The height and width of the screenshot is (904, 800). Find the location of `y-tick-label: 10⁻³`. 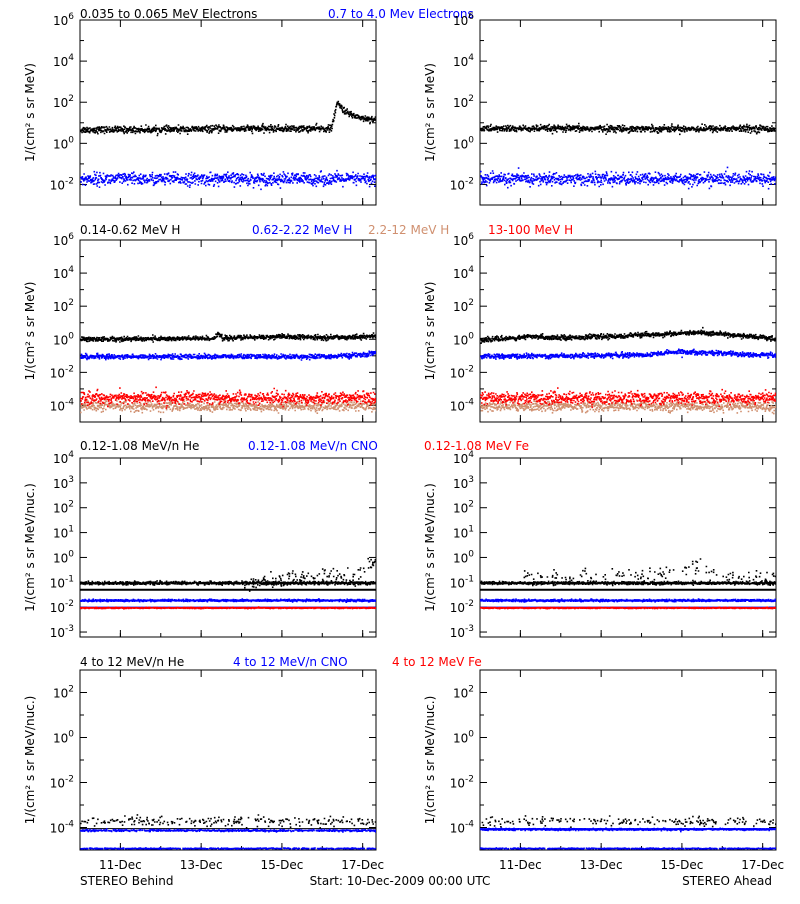

y-tick-label: 10⁻³ is located at coordinates (62, 632).